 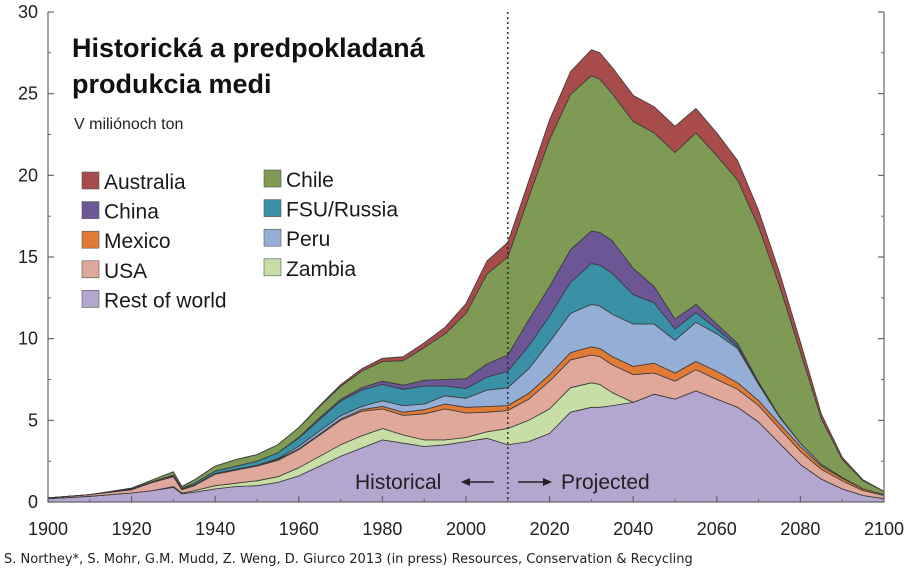 I want to click on legend-label-rest-of-world: Rest of world, so click(x=165, y=300).